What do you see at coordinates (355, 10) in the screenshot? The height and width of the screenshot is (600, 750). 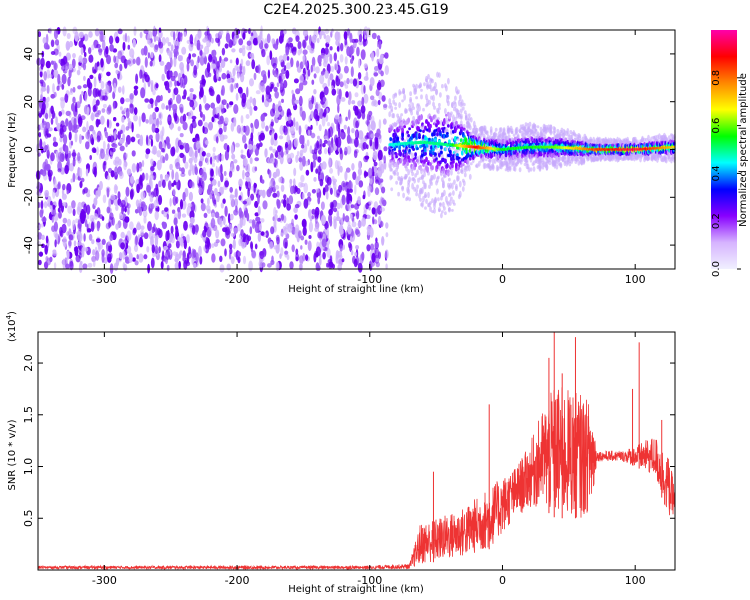 I see `chart-title: C2E4.2025.300.23.45.G19` at bounding box center [355, 10].